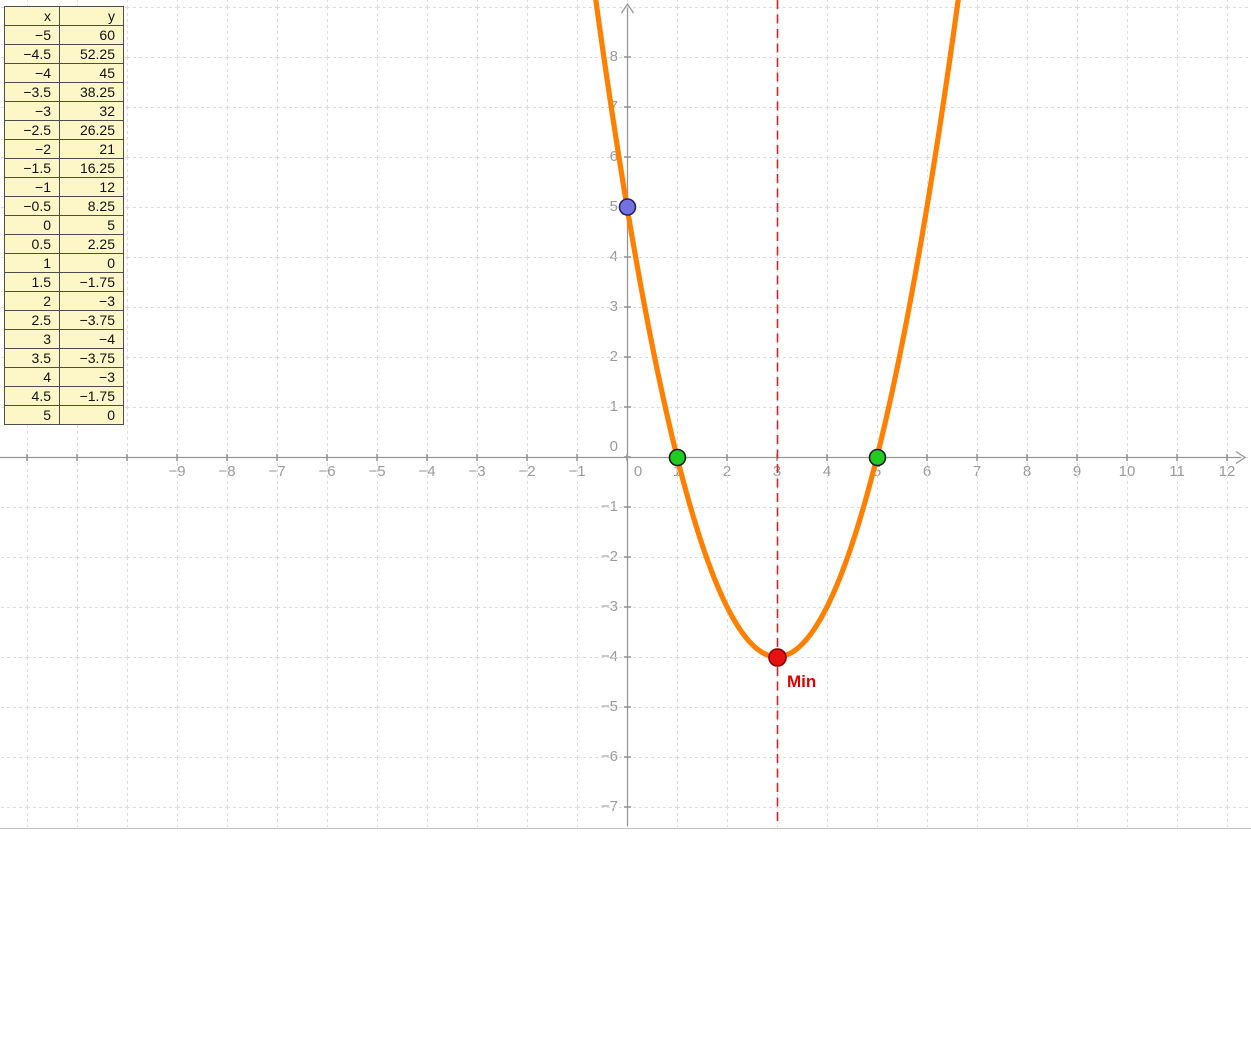  I want to click on x-tick-label: 9, so click(1077, 471).